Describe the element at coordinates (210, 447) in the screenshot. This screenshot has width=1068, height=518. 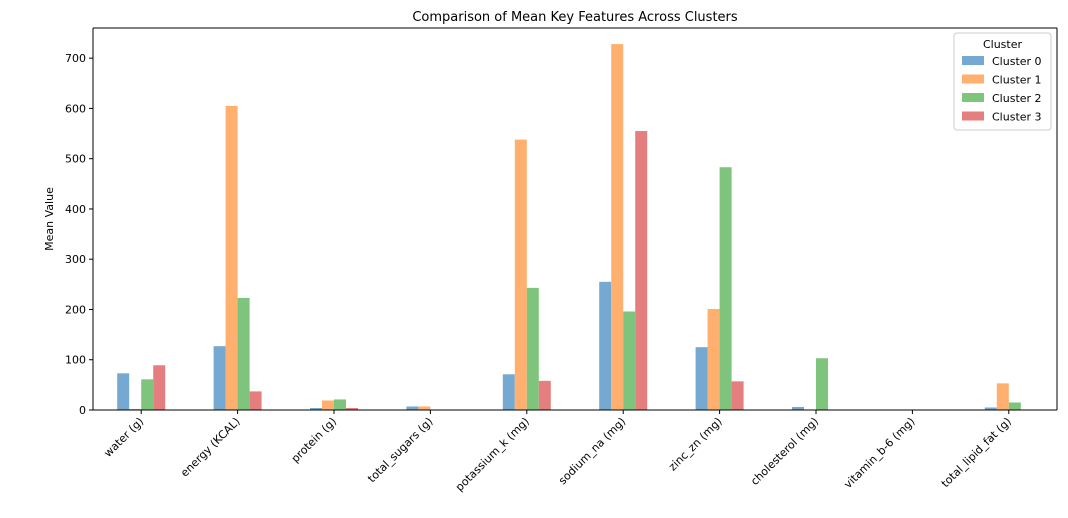
I see `x-tick-label: energy (KCAL)` at that location.